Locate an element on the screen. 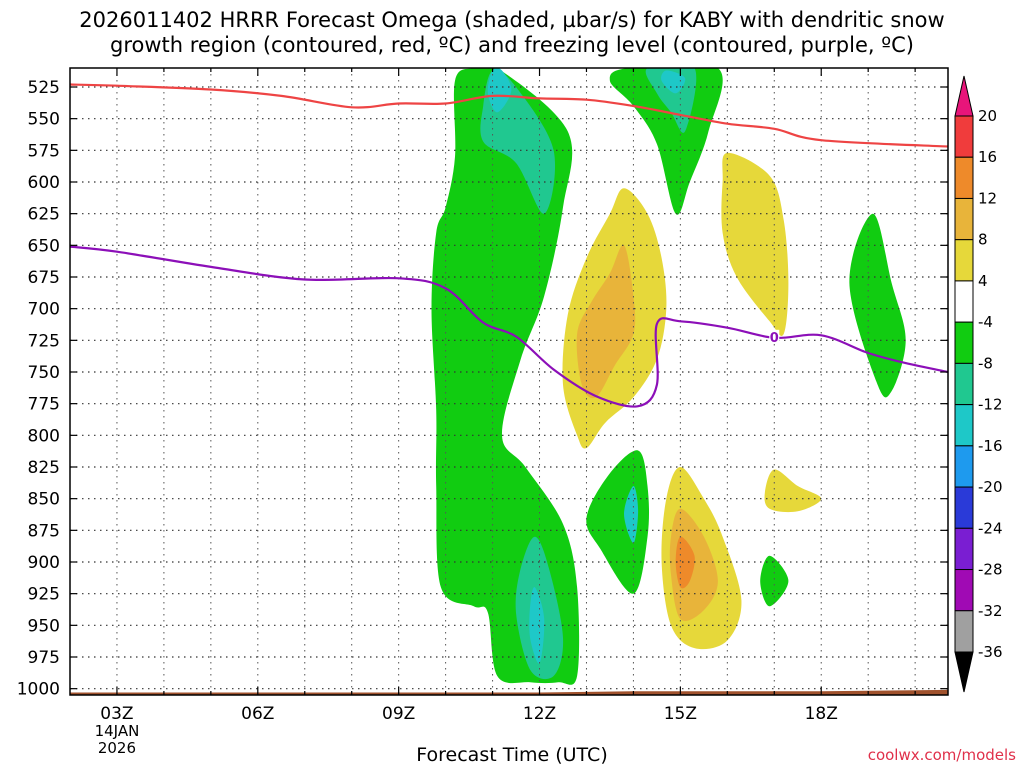 The height and width of the screenshot is (768, 1024). x-tick-label: 15Z is located at coordinates (680, 714).